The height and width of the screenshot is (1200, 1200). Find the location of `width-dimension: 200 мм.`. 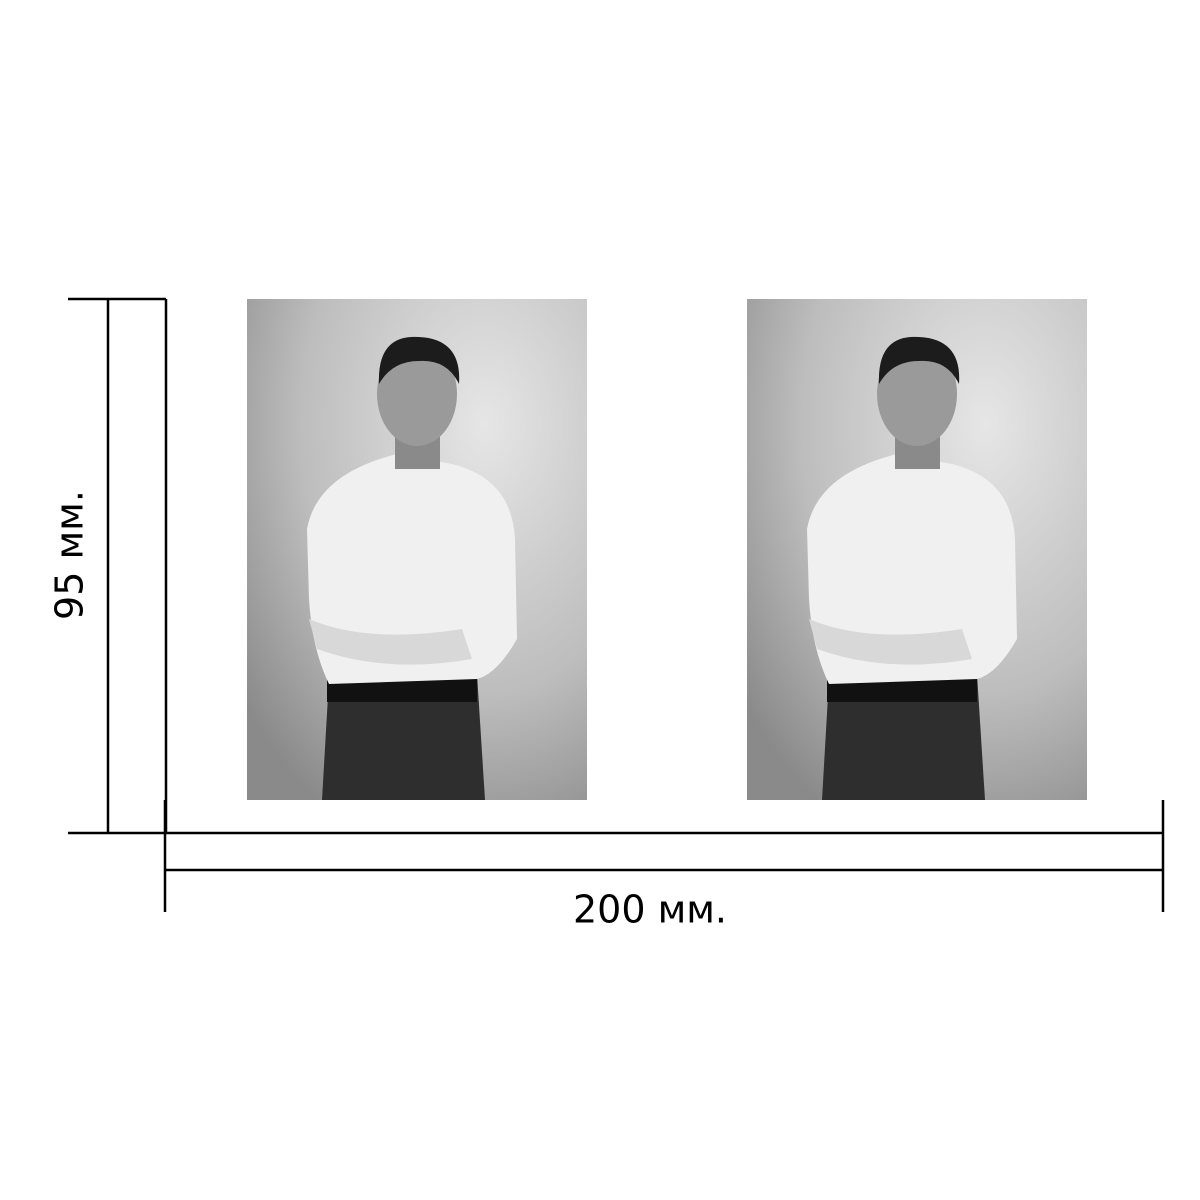

width-dimension: 200 мм. is located at coordinates (664, 866).